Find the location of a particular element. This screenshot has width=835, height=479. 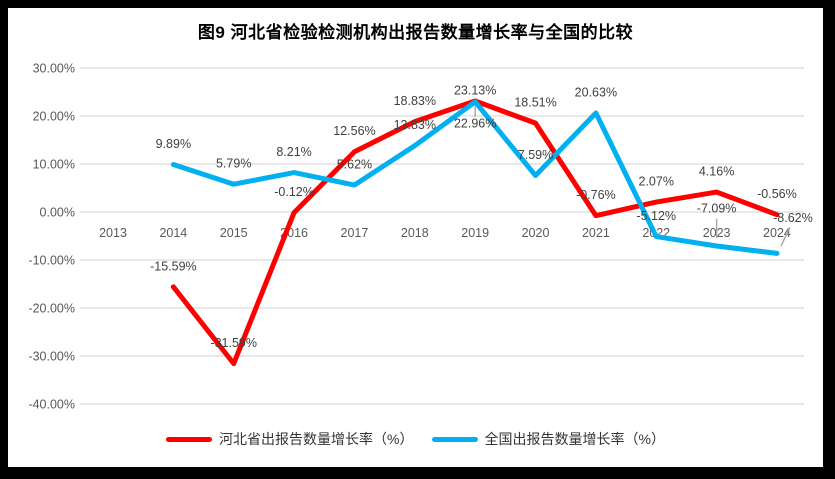

legend-item-national: 全国出报告数量增长率（%） is located at coordinates (548, 439).